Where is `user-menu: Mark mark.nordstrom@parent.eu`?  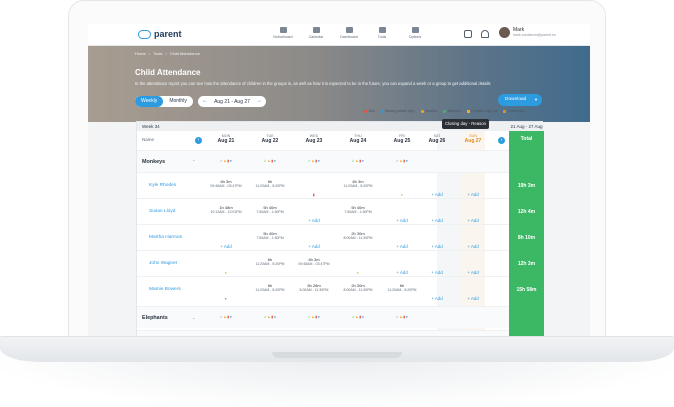 user-menu: Mark mark.nordstrom@parent.eu is located at coordinates (527, 32).